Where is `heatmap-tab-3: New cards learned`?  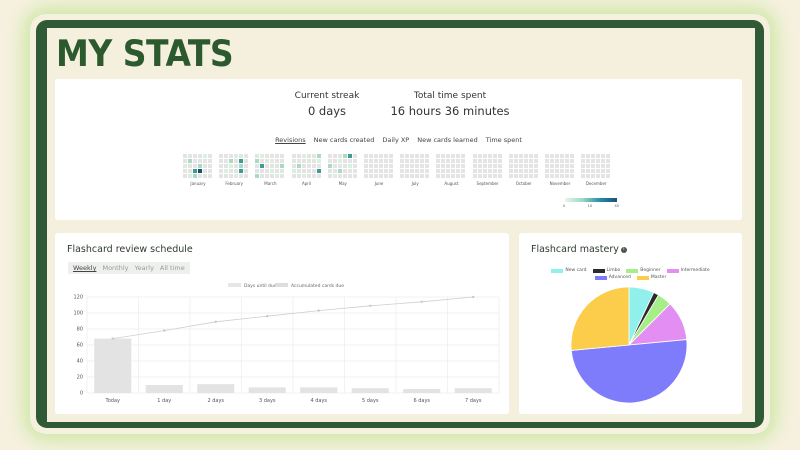
heatmap-tab-3: New cards learned is located at coordinates (447, 140).